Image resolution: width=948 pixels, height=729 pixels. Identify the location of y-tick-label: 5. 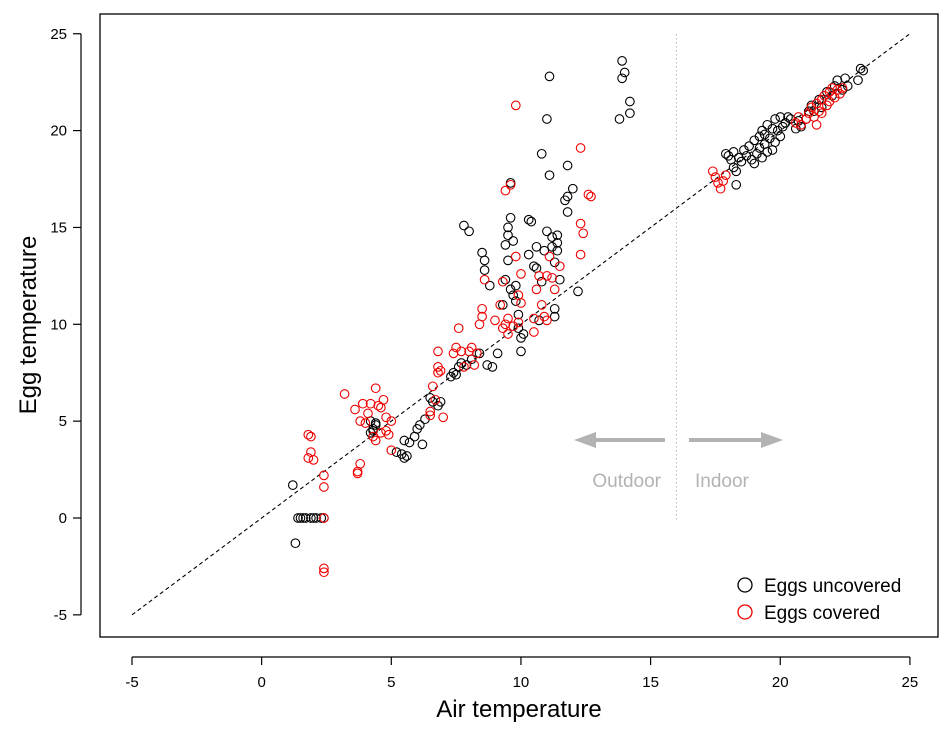
(63, 421).